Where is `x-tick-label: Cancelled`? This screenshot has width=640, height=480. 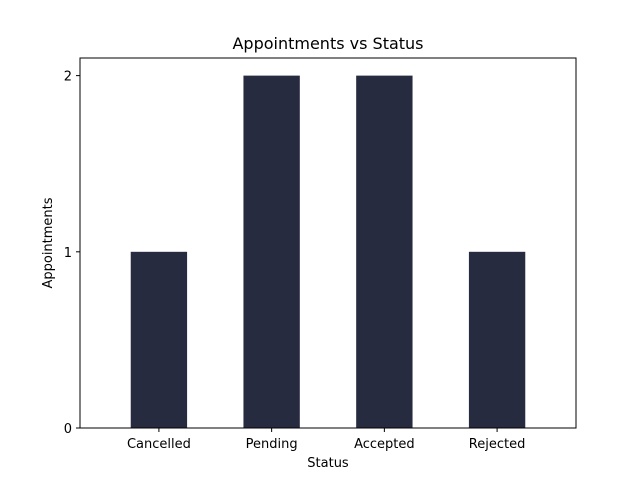 x-tick-label: Cancelled is located at coordinates (159, 444).